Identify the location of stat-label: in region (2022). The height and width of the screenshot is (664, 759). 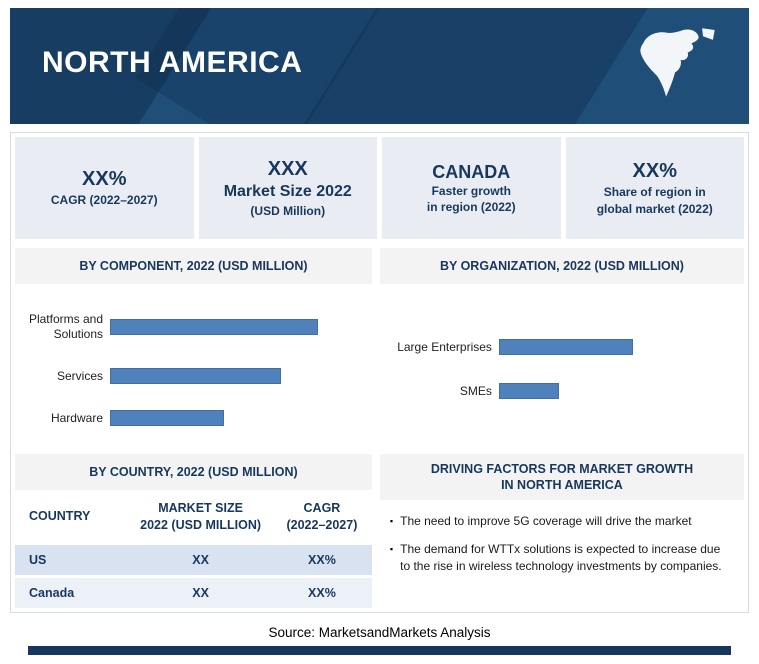
(471, 207).